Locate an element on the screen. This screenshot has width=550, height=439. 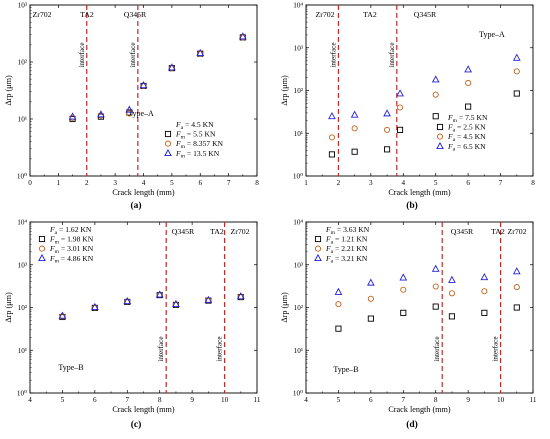
legend-entry: Fm = 3.63 KN is located at coordinates (347, 230).